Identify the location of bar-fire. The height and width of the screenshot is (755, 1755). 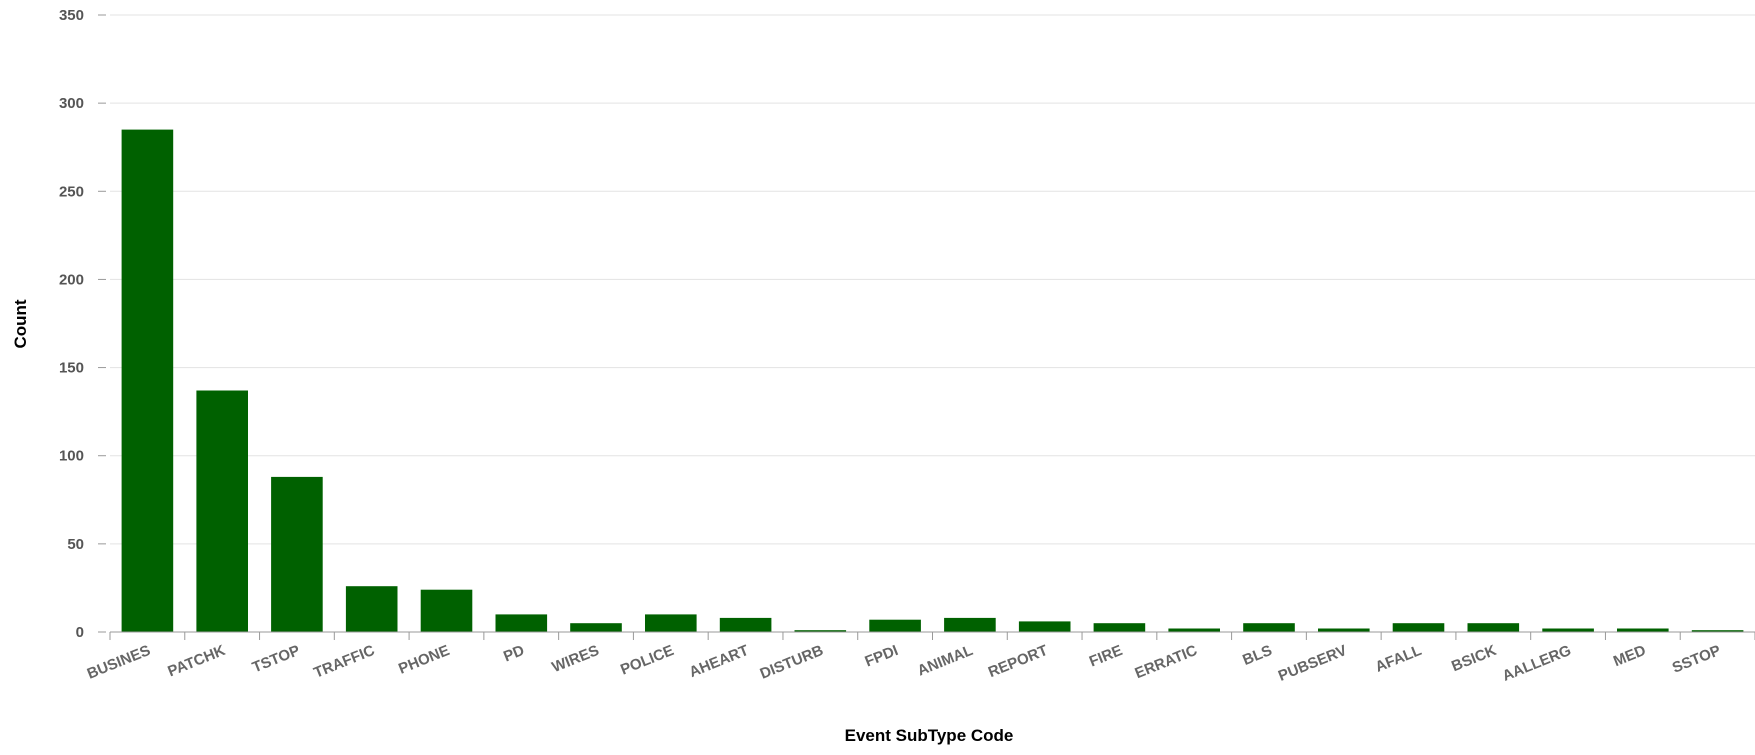
(1119, 627).